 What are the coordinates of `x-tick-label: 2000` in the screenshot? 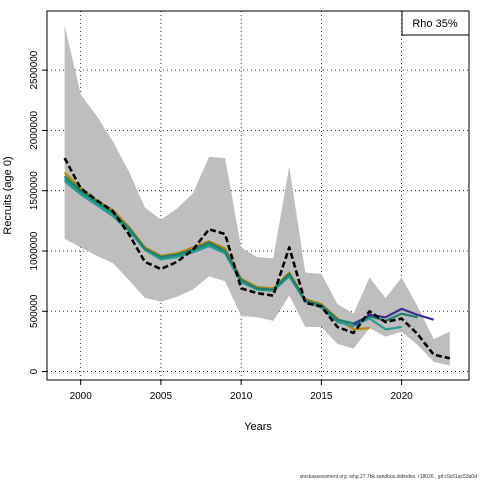 It's located at (81, 396).